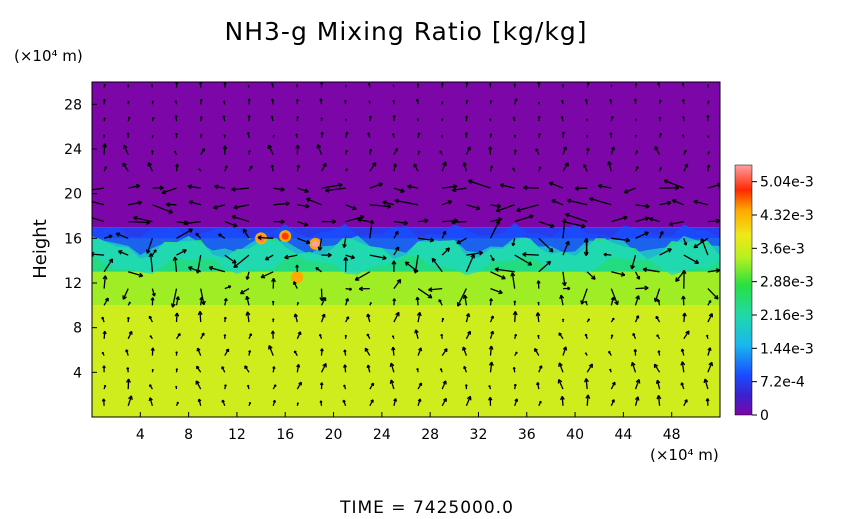  Describe the element at coordinates (285, 435) in the screenshot. I see `x-tick-label: 16` at that location.